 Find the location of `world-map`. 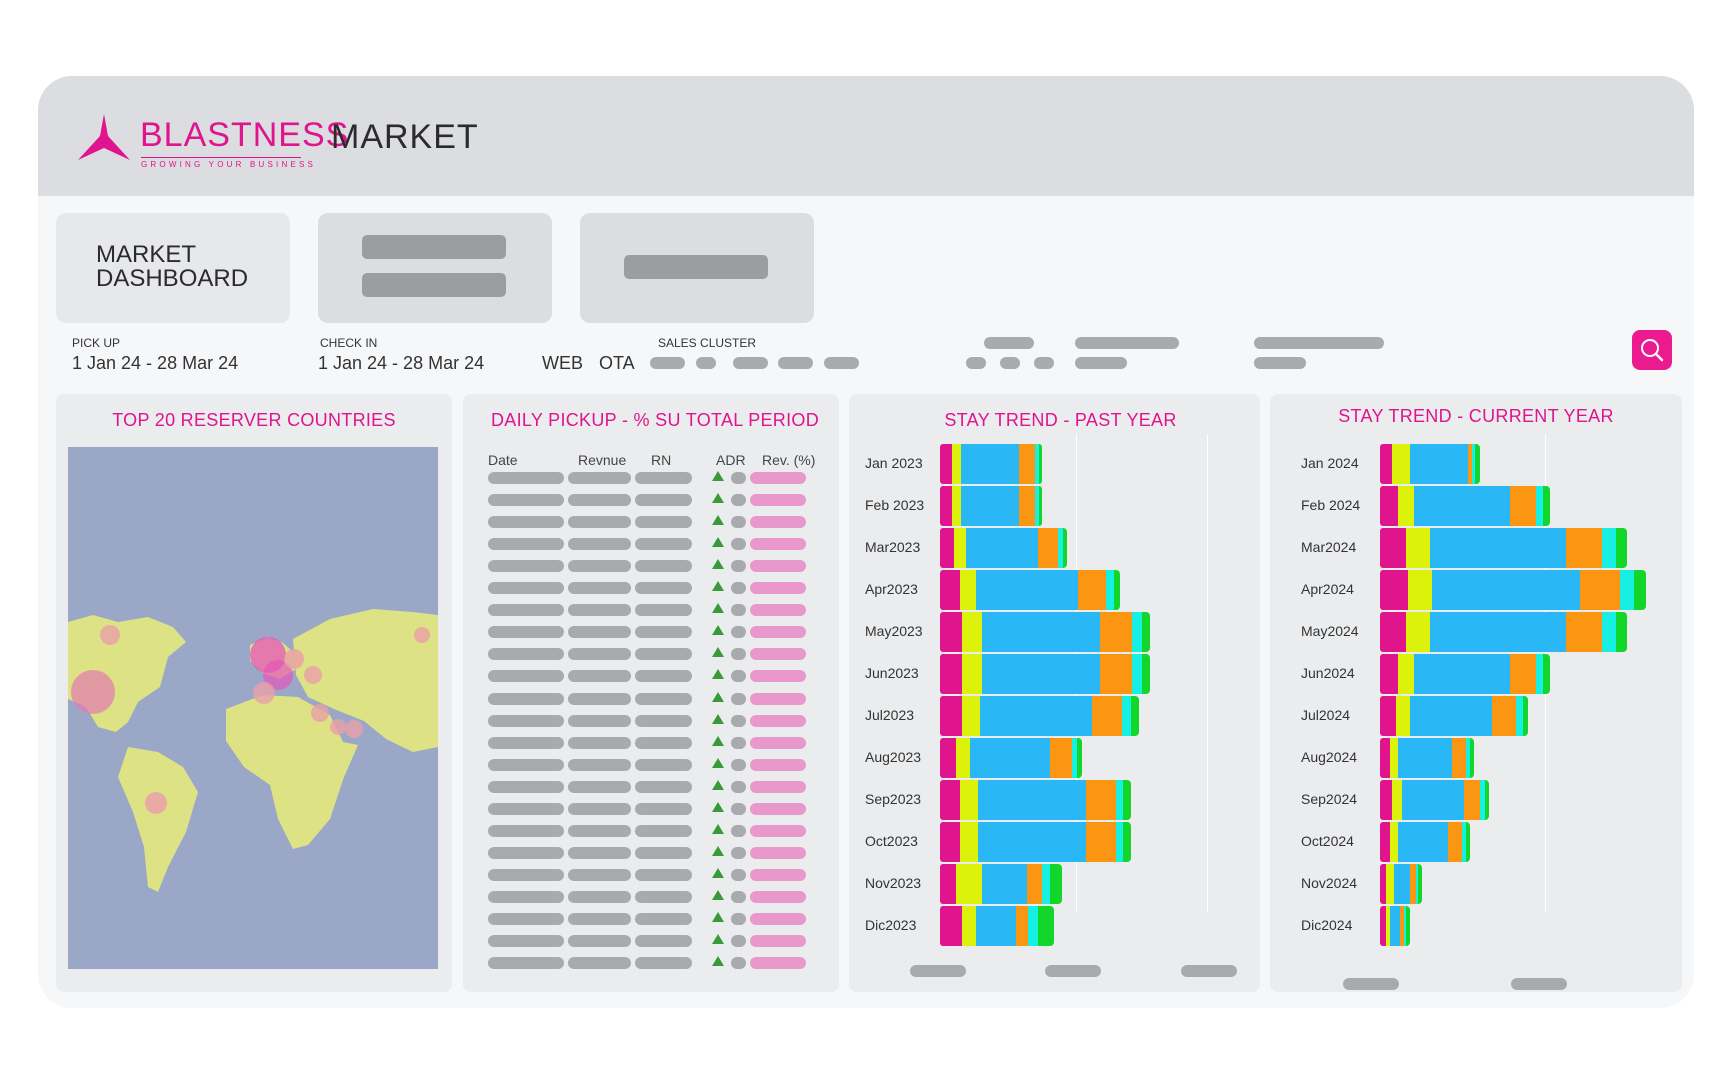

world-map is located at coordinates (253, 708).